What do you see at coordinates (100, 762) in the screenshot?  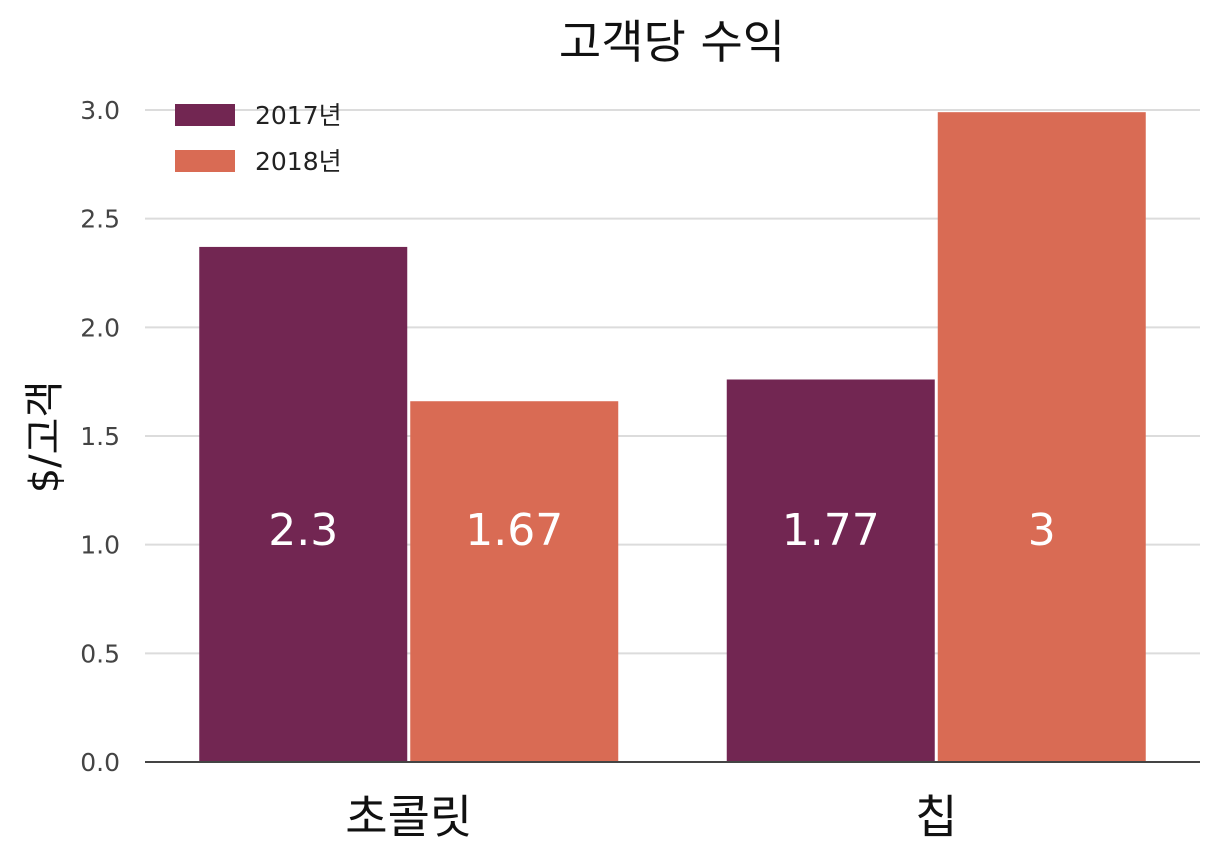 I see `y-tick-label: 0.0` at bounding box center [100, 762].